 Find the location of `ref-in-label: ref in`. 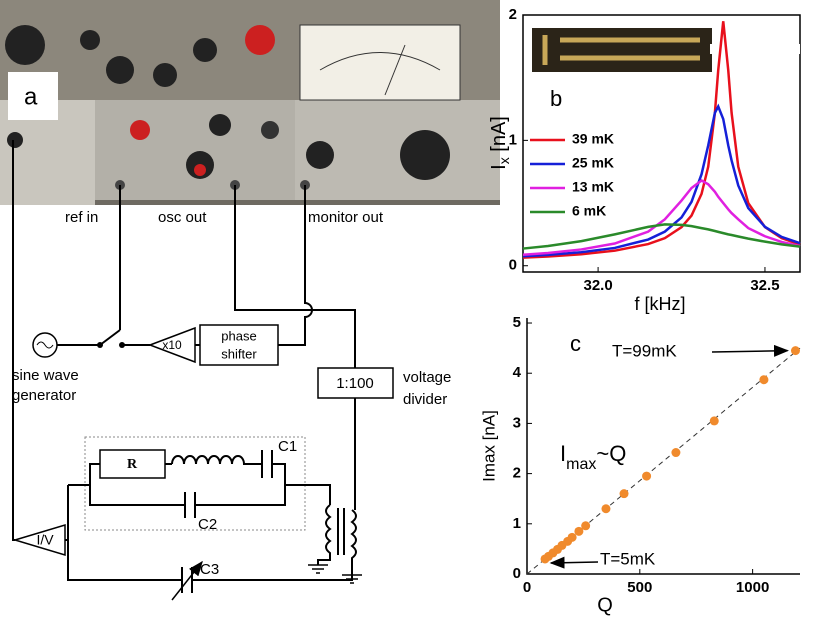

ref-in-label: ref in is located at coordinates (81, 217).